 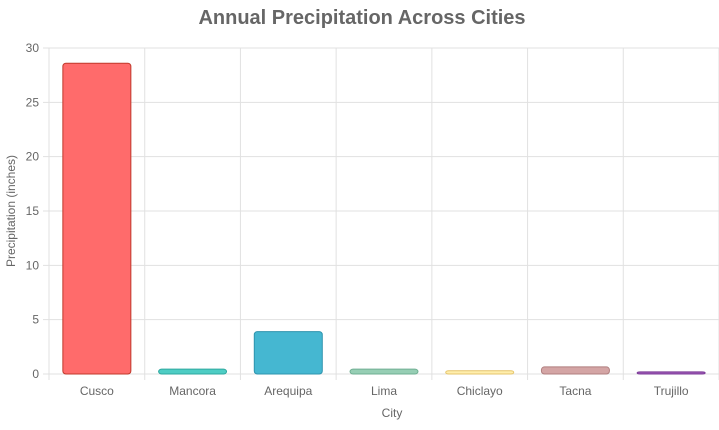 What do you see at coordinates (35, 374) in the screenshot?
I see `y-tick-label: 0` at bounding box center [35, 374].